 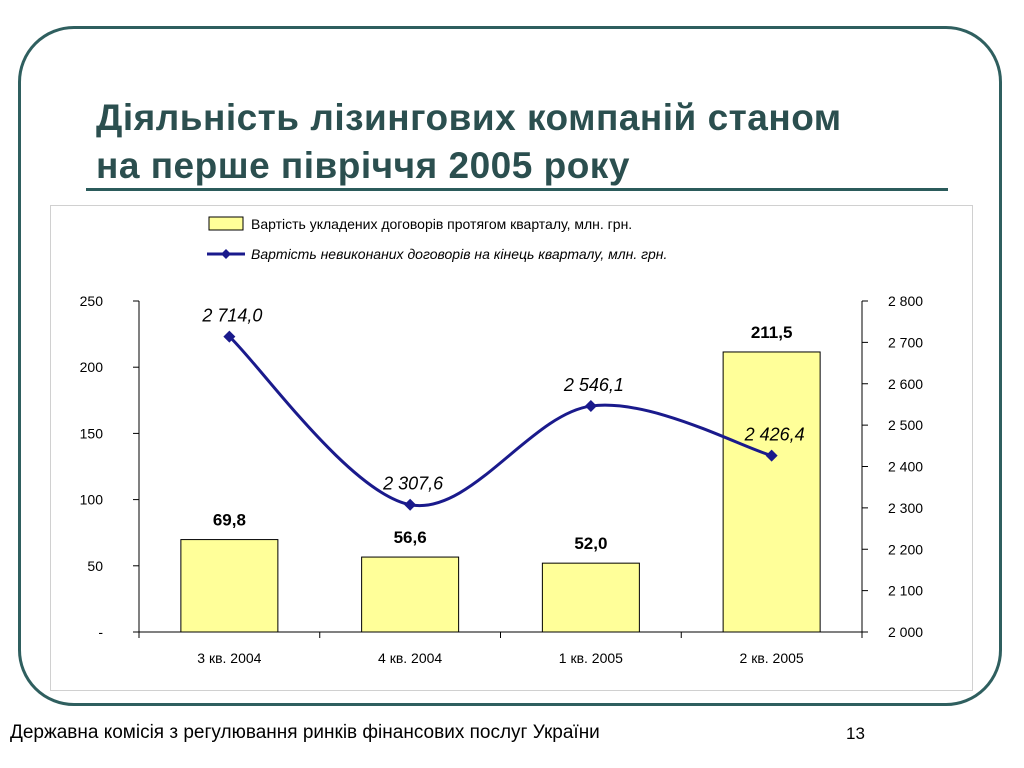 What do you see at coordinates (905, 549) in the screenshot?
I see `y-right-tick-label: 2 200` at bounding box center [905, 549].